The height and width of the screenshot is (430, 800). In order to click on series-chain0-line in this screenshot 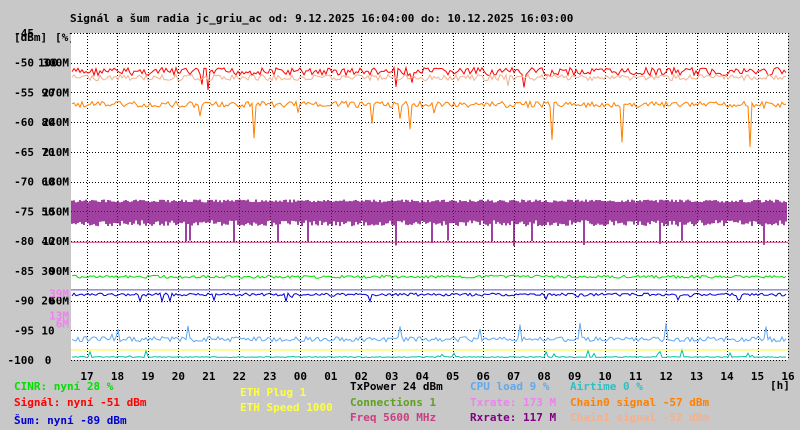, I will do `click(429, 123)`.